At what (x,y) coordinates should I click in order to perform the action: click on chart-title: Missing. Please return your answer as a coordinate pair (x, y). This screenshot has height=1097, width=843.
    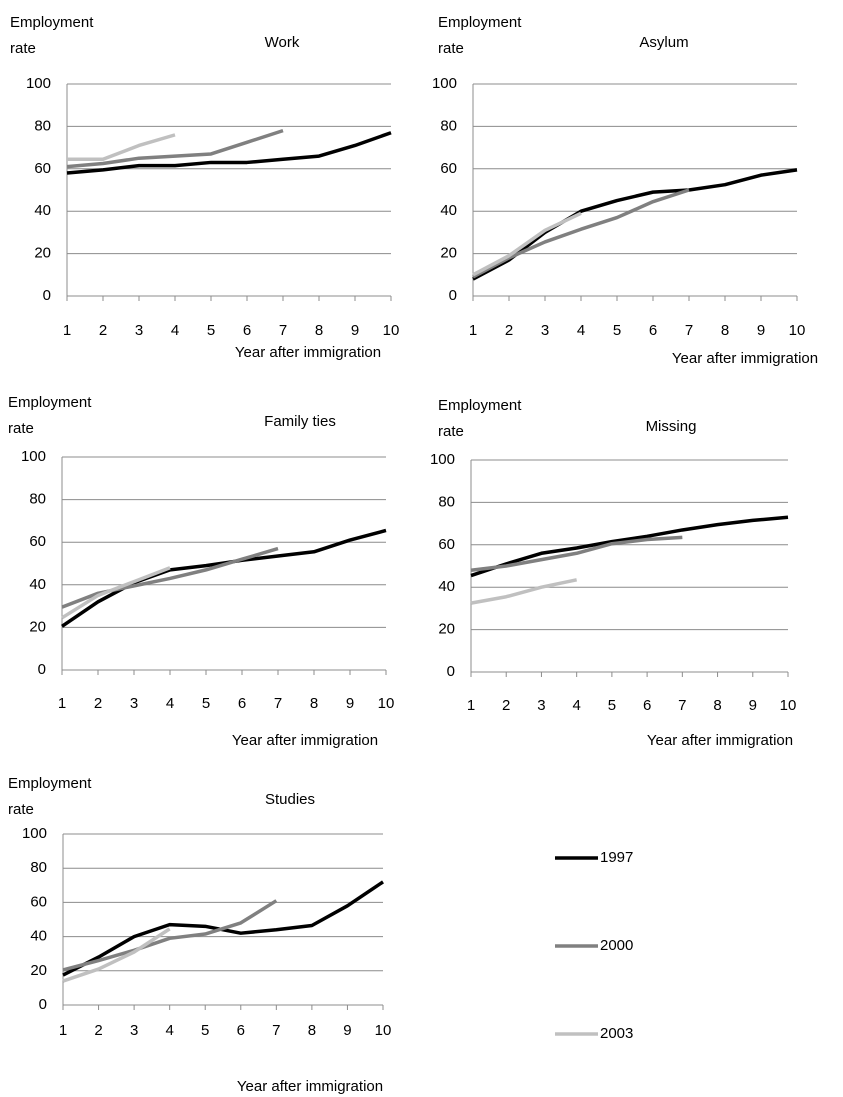
    Looking at the image, I should click on (671, 426).